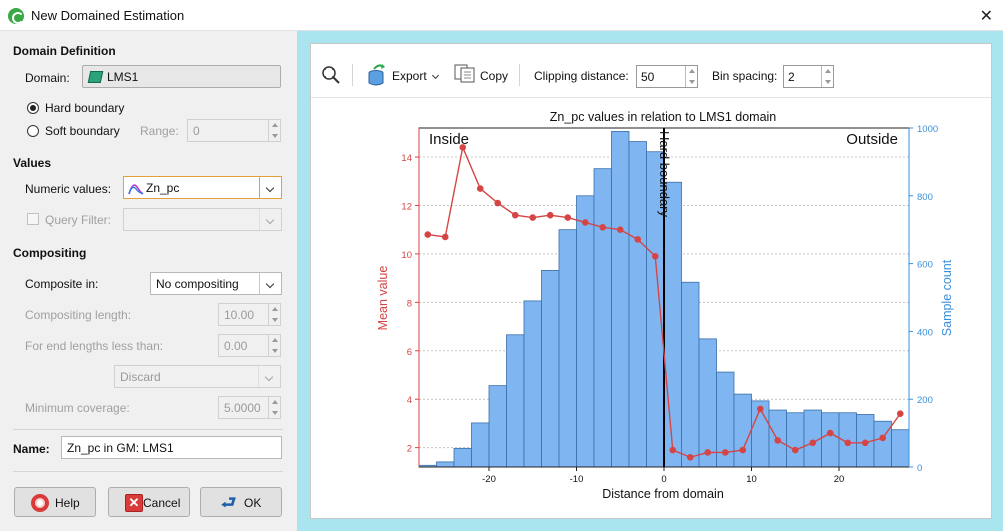 The image size is (1003, 531). I want to click on query-filter-select, so click(202, 219).